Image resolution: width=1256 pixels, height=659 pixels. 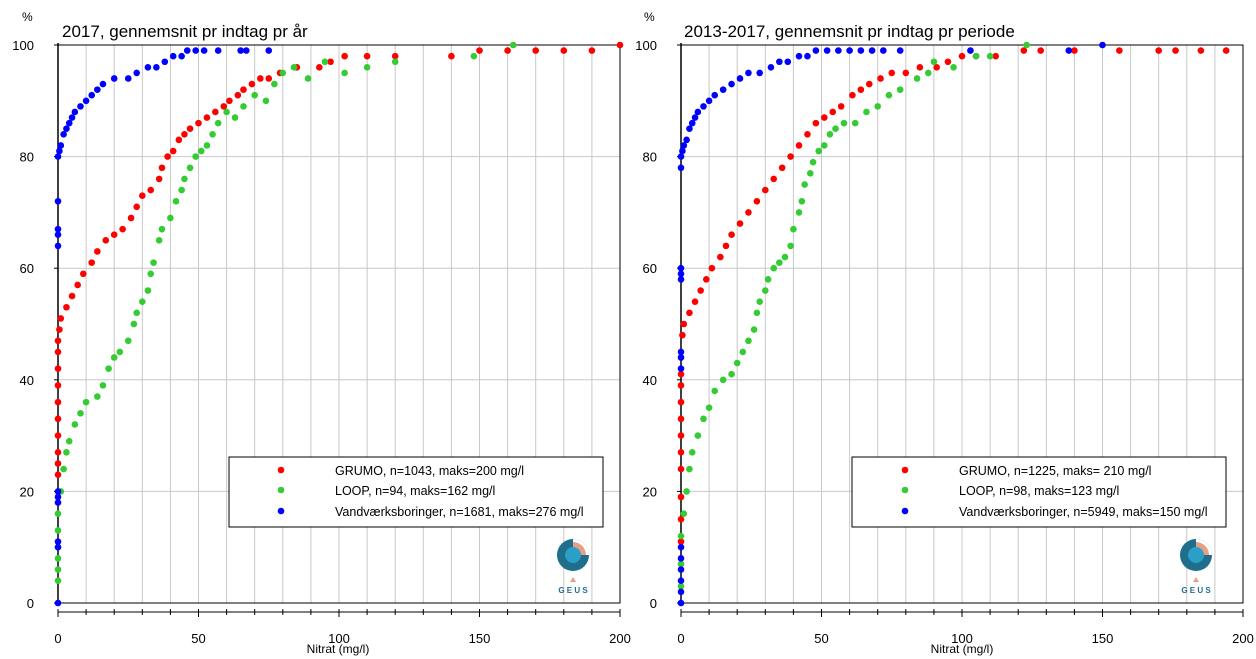 I want to click on y-tick-label: 100, so click(x=646, y=45).